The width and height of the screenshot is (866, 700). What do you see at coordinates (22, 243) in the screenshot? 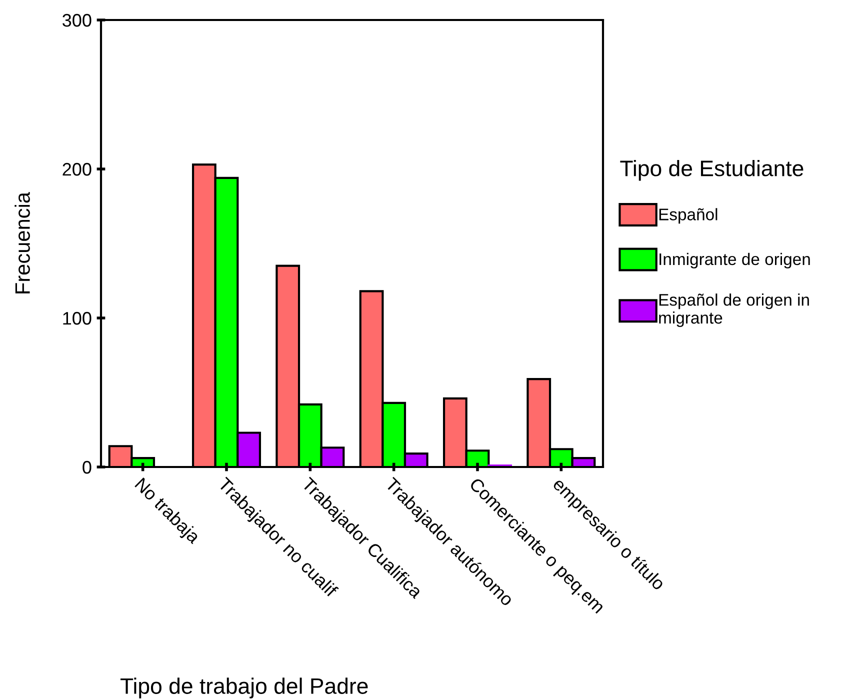
I see `y-axis-title: Frecuencia` at bounding box center [22, 243].